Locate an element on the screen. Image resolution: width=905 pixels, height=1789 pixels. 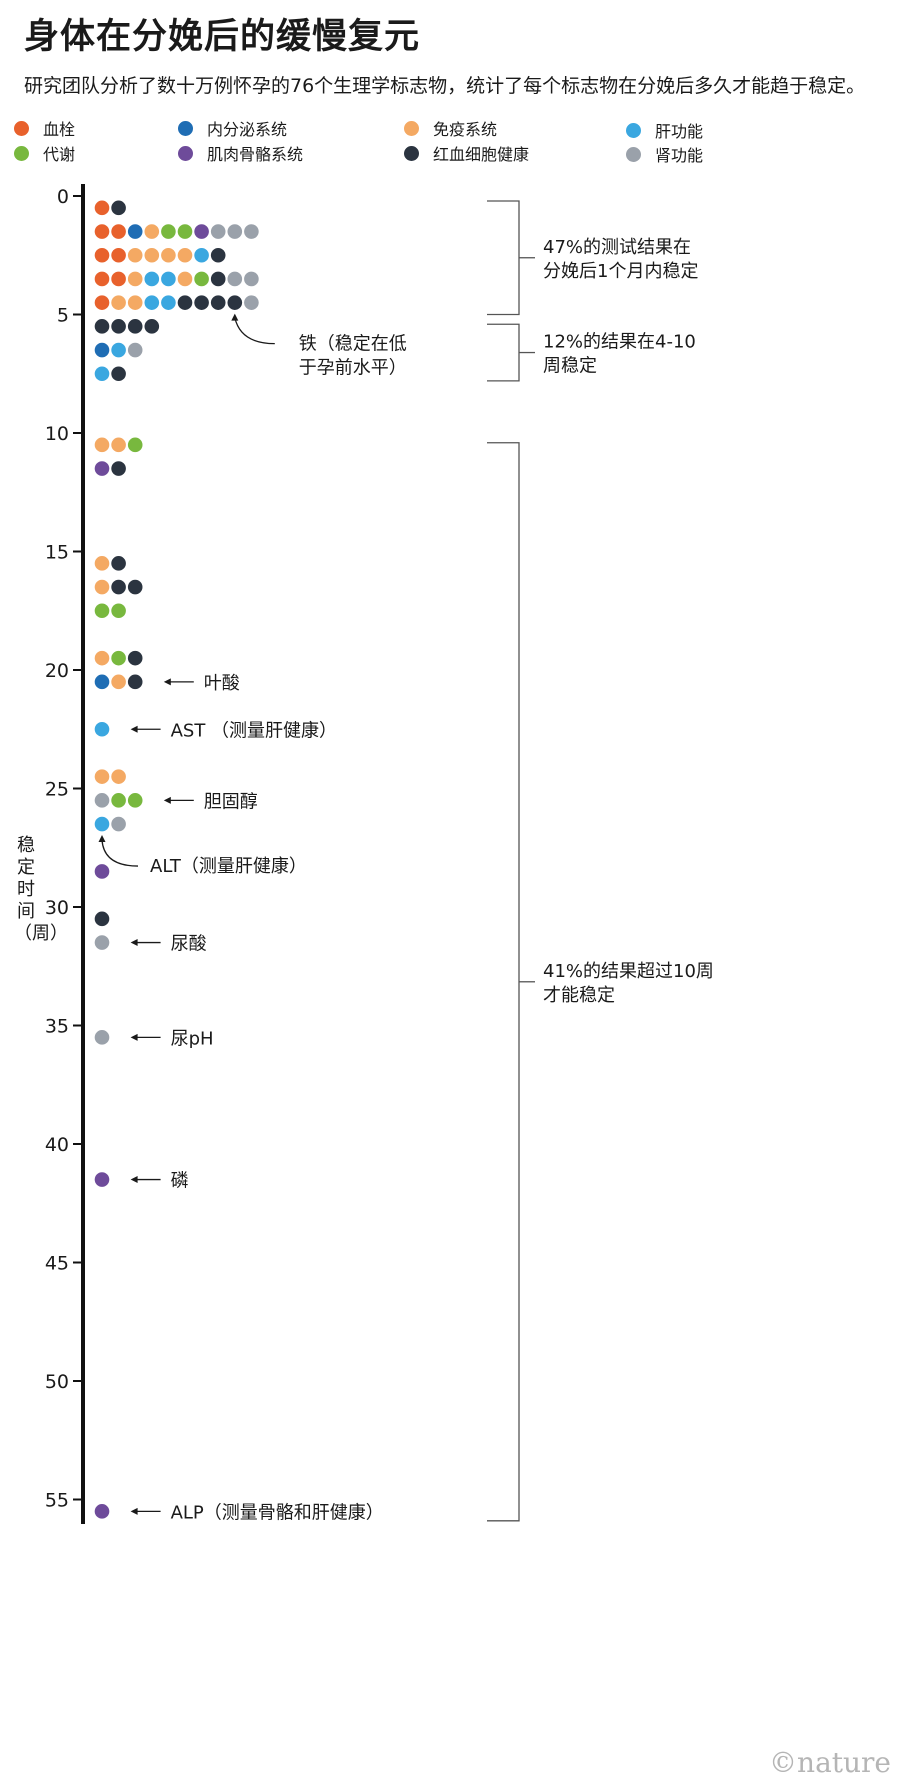
range-label: 47%的测试结果在 is located at coordinates (617, 247).